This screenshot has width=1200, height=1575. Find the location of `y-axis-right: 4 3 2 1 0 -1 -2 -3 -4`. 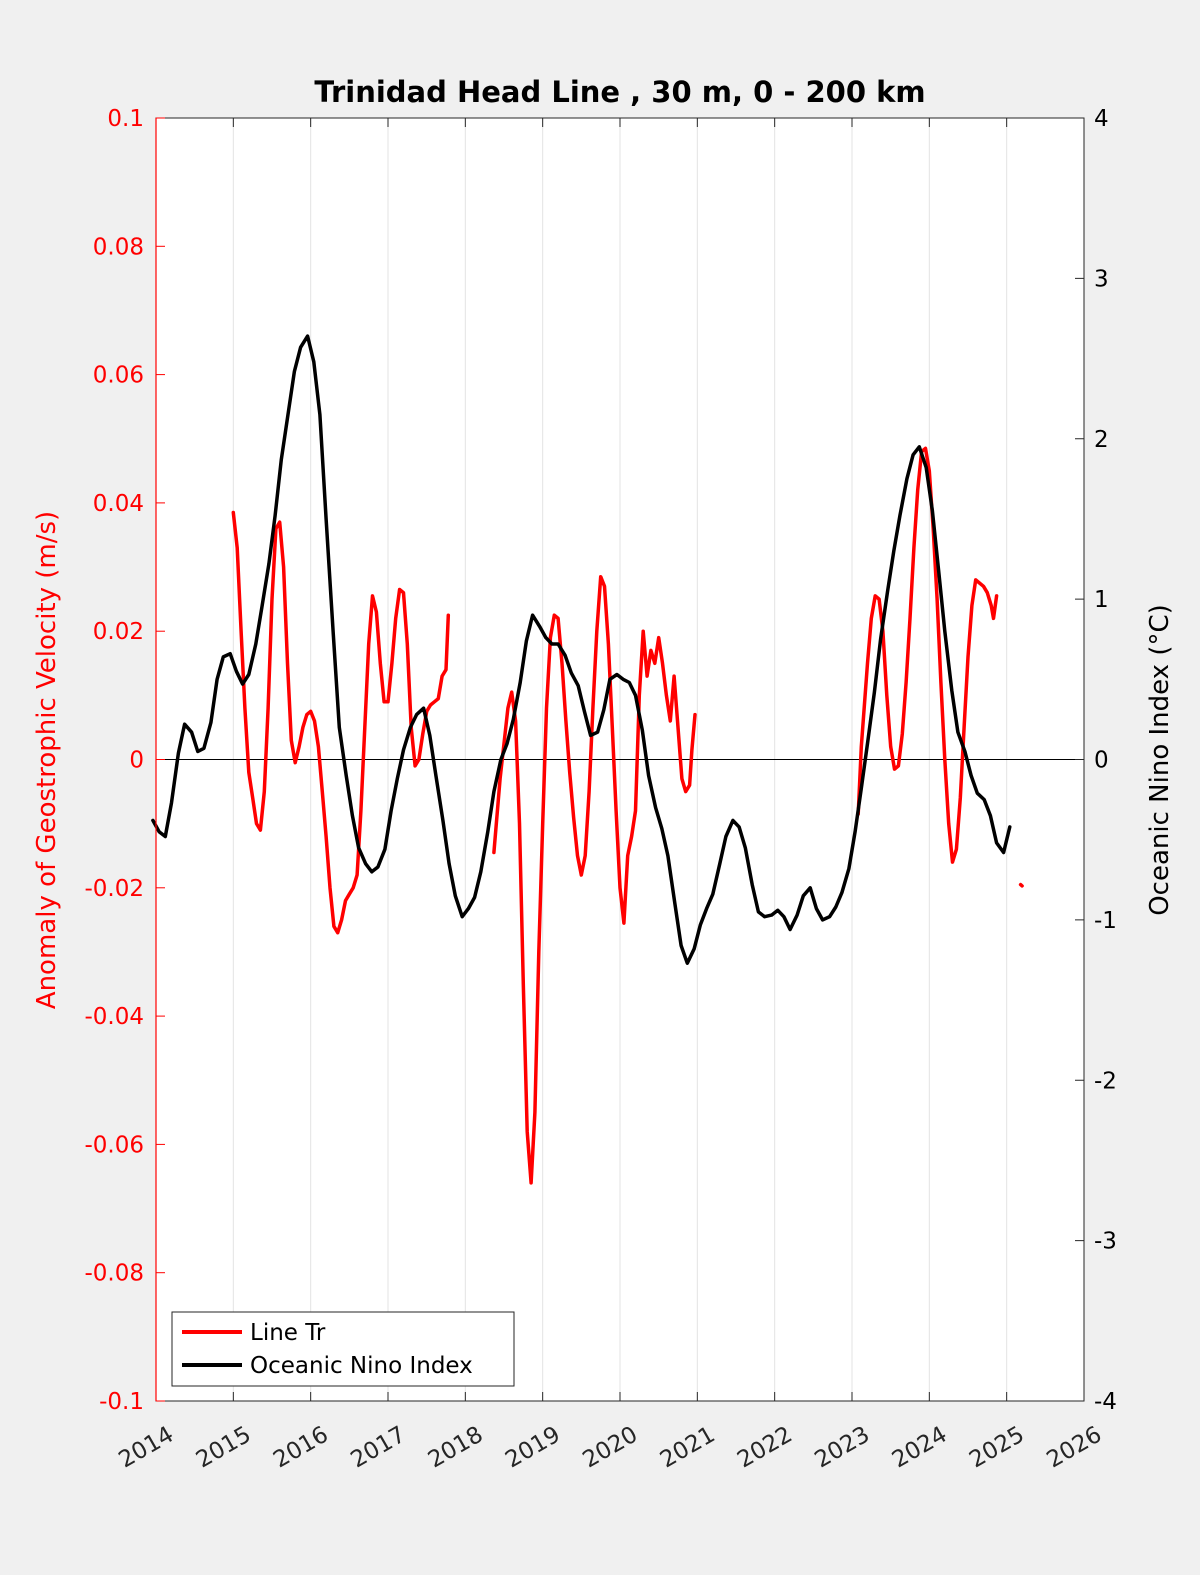

y-axis-right: 4 3 2 1 0 -1 -2 -3 -4 is located at coordinates (1096, 760).